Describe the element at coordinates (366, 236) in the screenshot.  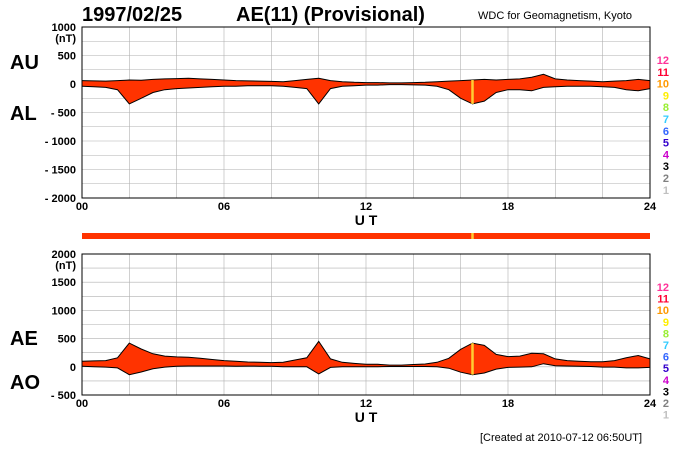
I see `status-bar` at that location.